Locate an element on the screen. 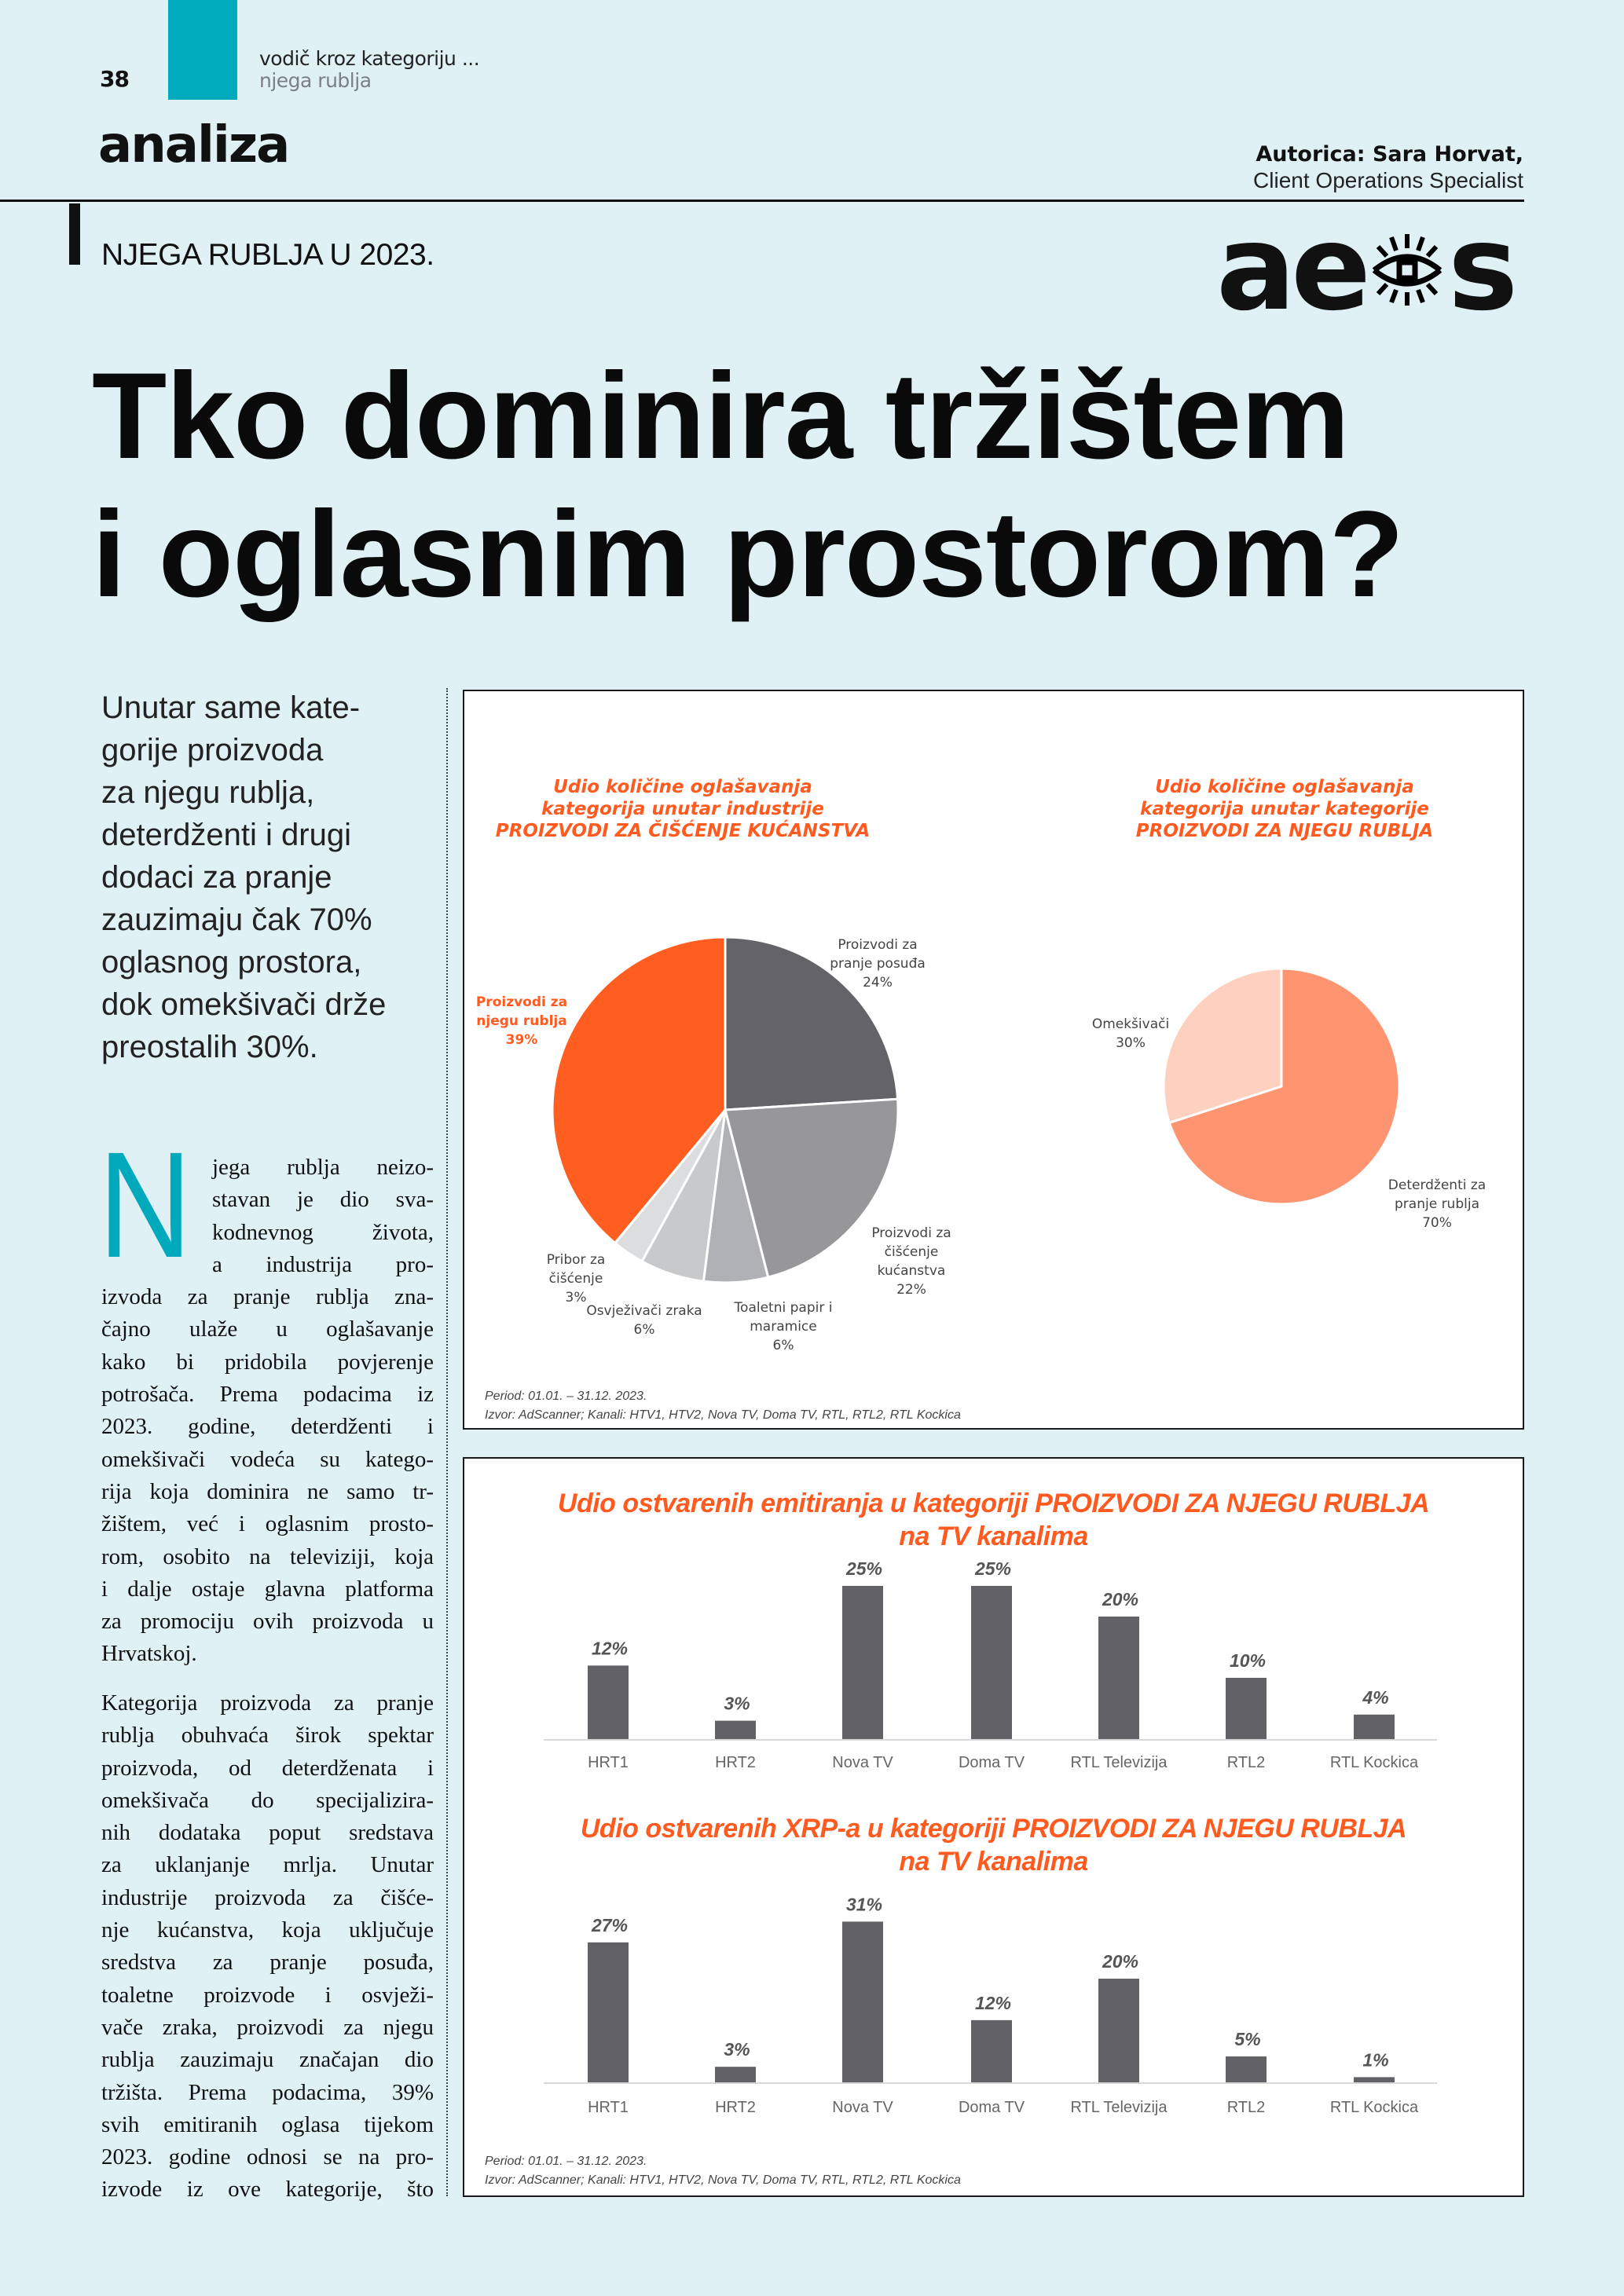 This screenshot has width=1624, height=2296. category-label: HRT2 is located at coordinates (735, 2107).